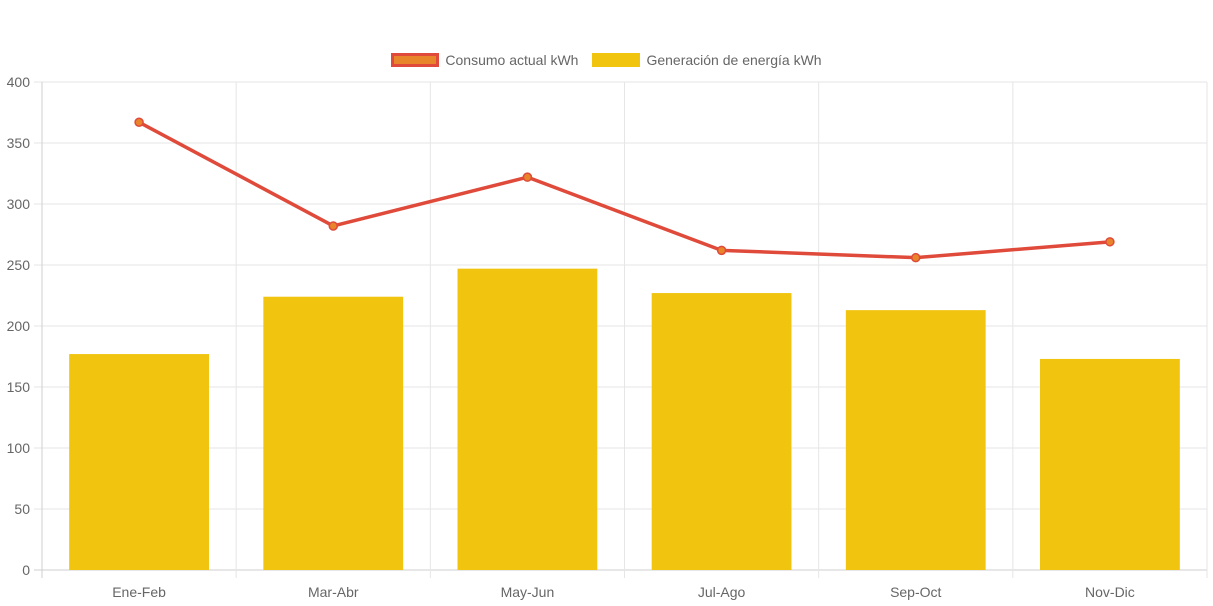  I want to click on y-tick-label: 50, so click(22, 509).